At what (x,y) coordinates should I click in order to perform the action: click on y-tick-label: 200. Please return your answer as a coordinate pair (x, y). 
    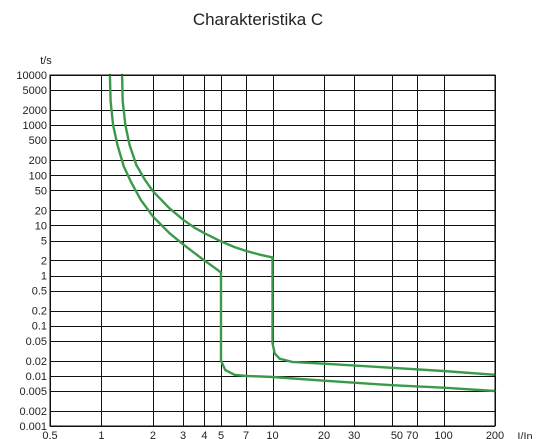
    Looking at the image, I should click on (38, 161).